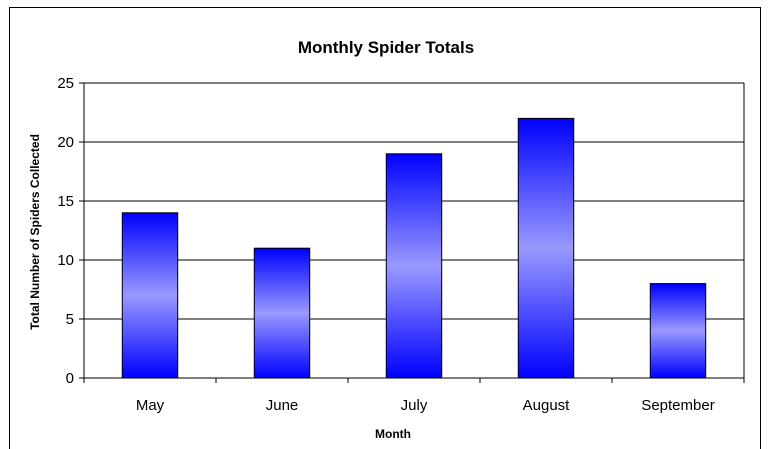  Describe the element at coordinates (150, 405) in the screenshot. I see `x-tick-label: May` at that location.